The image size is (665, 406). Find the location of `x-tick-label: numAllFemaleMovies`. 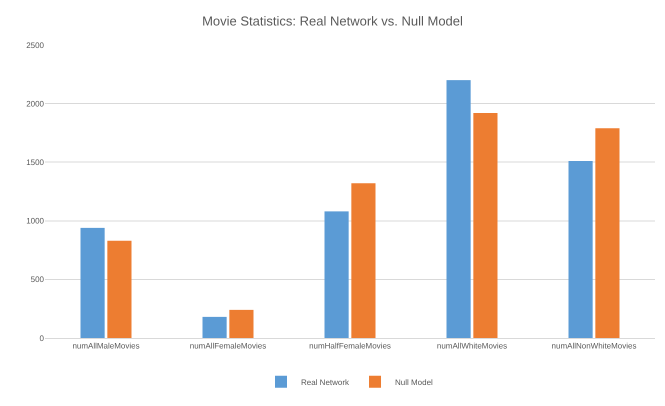

x-tick-label: numAllFemaleMovies is located at coordinates (228, 346).